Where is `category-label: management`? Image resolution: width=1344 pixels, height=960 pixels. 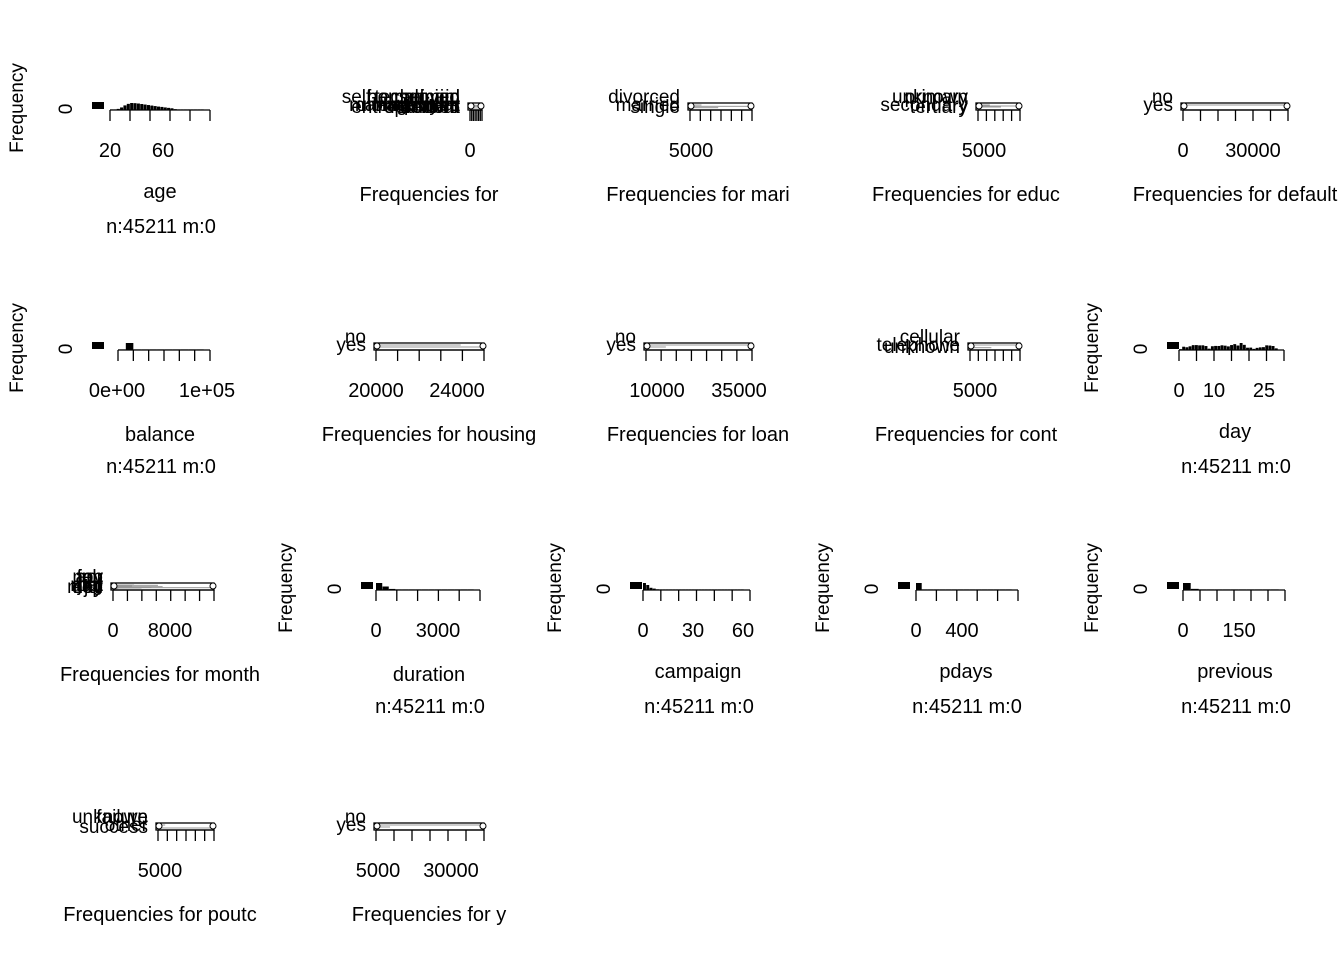 category-label: management is located at coordinates (405, 105).